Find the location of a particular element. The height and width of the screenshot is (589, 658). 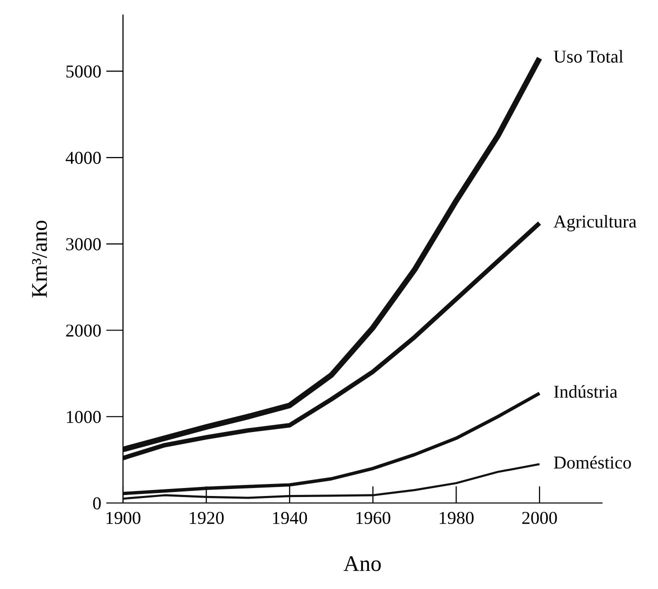

x-tick-label: 1920 is located at coordinates (207, 518).